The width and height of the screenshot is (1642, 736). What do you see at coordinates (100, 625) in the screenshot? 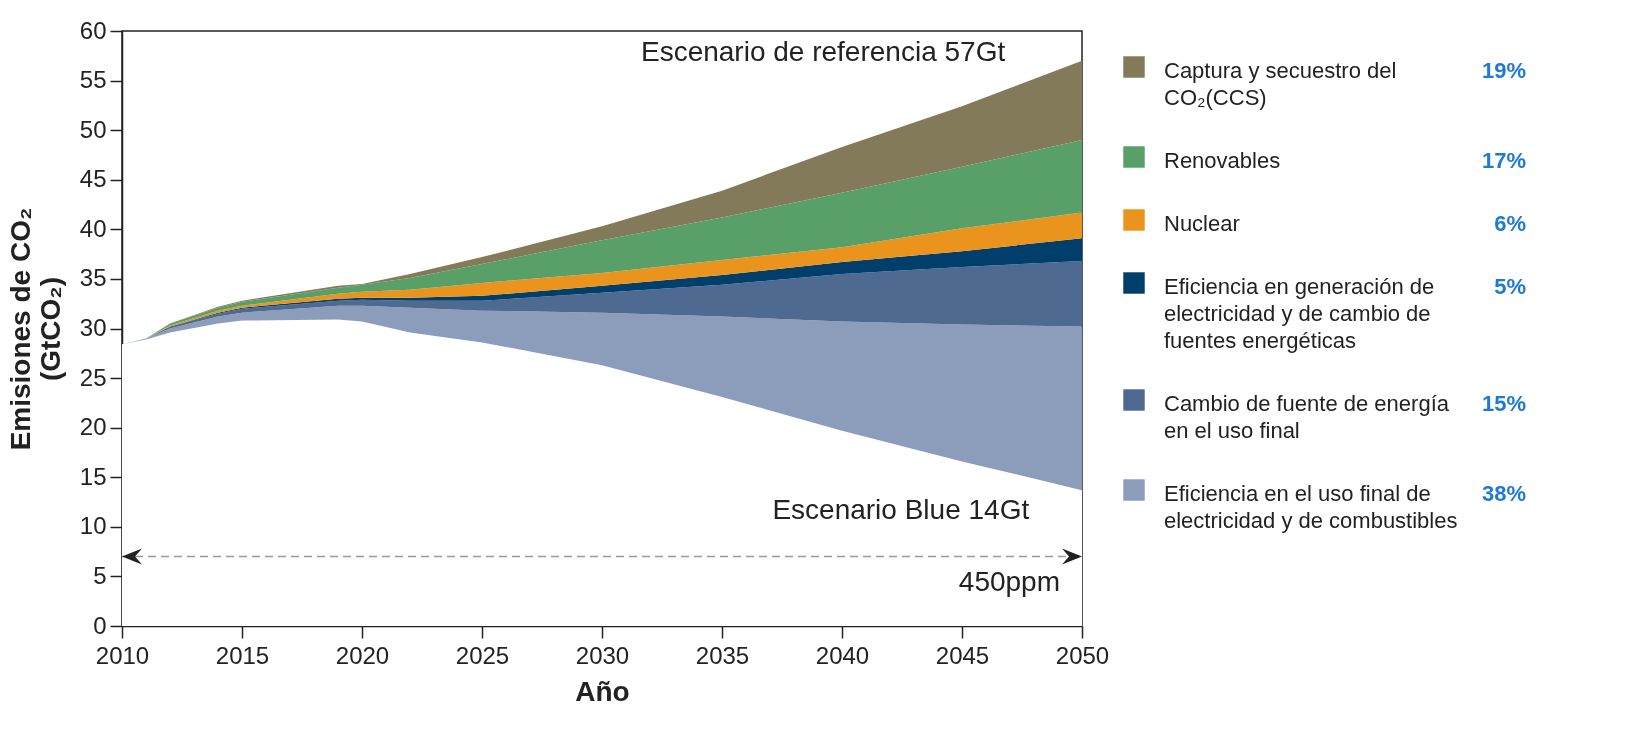
I see `y-tick-label: 0` at bounding box center [100, 625].